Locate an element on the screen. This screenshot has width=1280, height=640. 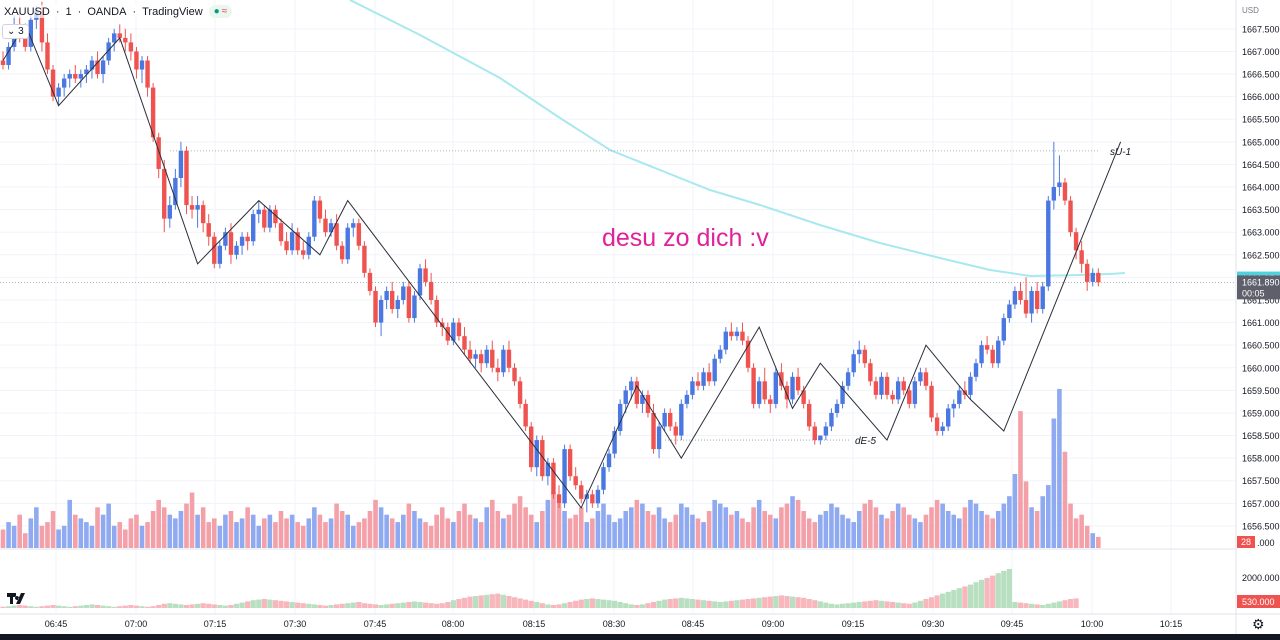
interval: 1 is located at coordinates (68, 11).